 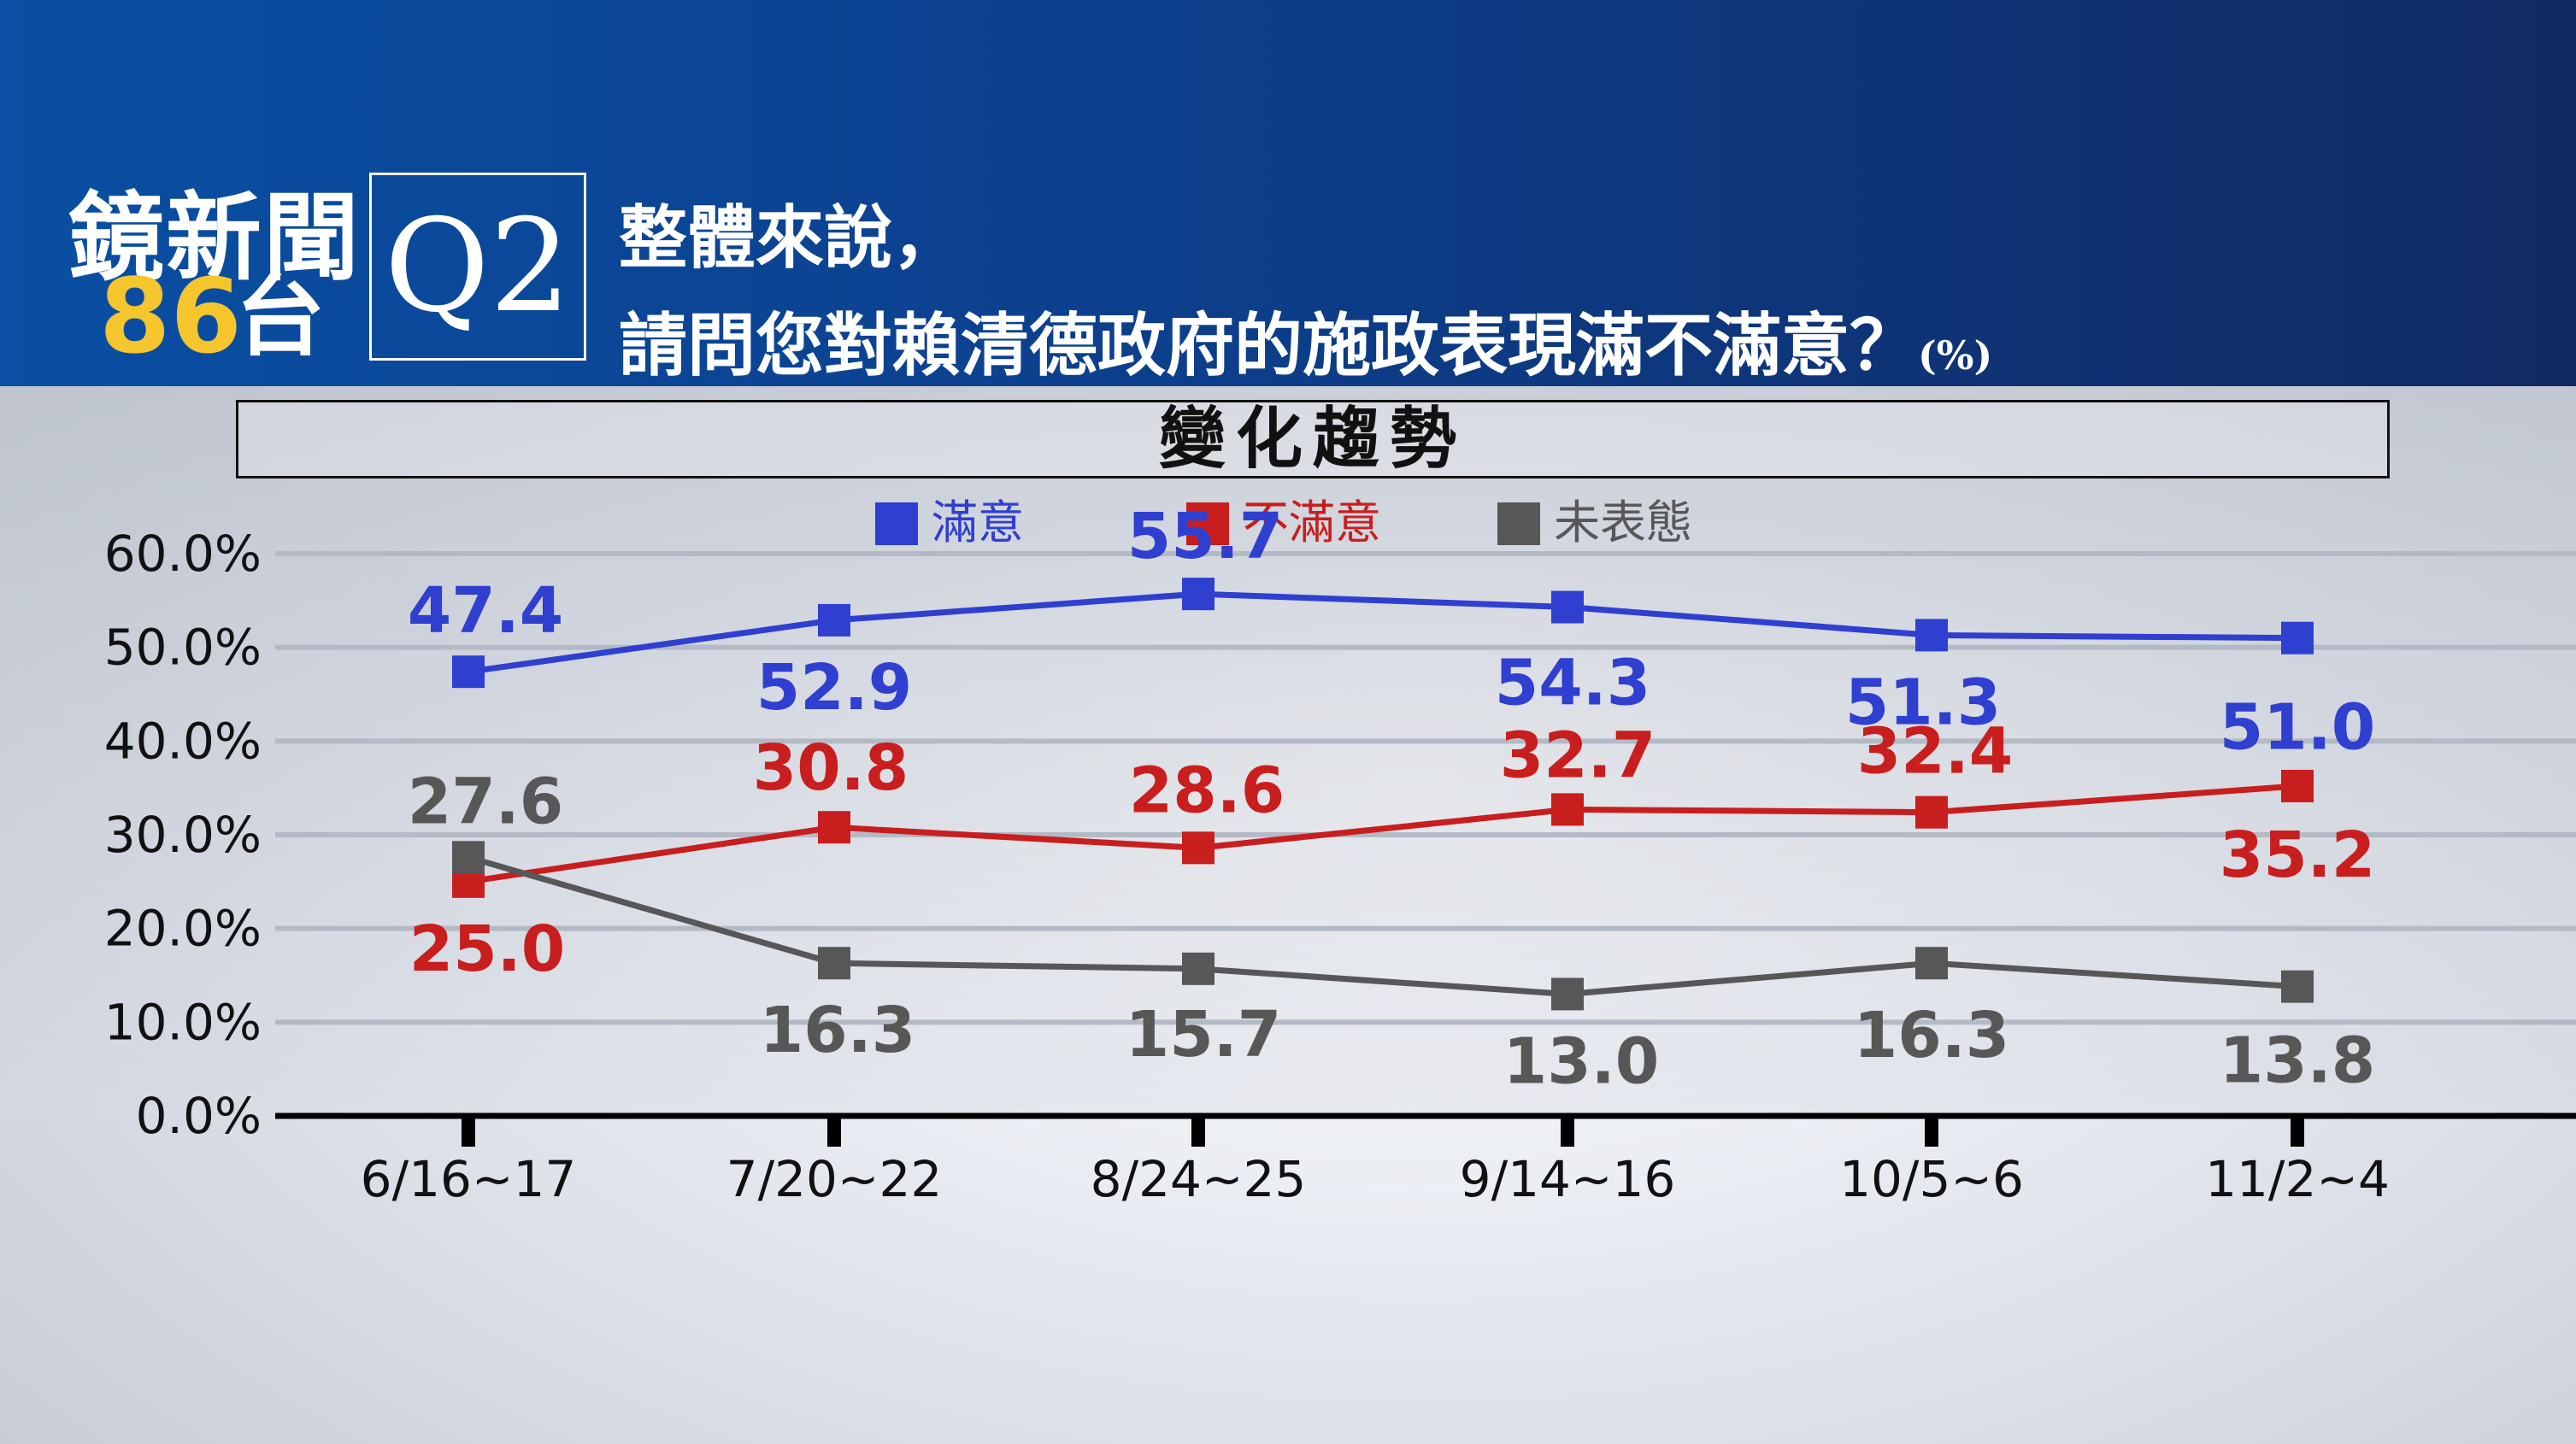 I want to click on question-line-2: 請問您對賴清德政府的施政表現滿不滿意？(%), so click(x=1305, y=340).